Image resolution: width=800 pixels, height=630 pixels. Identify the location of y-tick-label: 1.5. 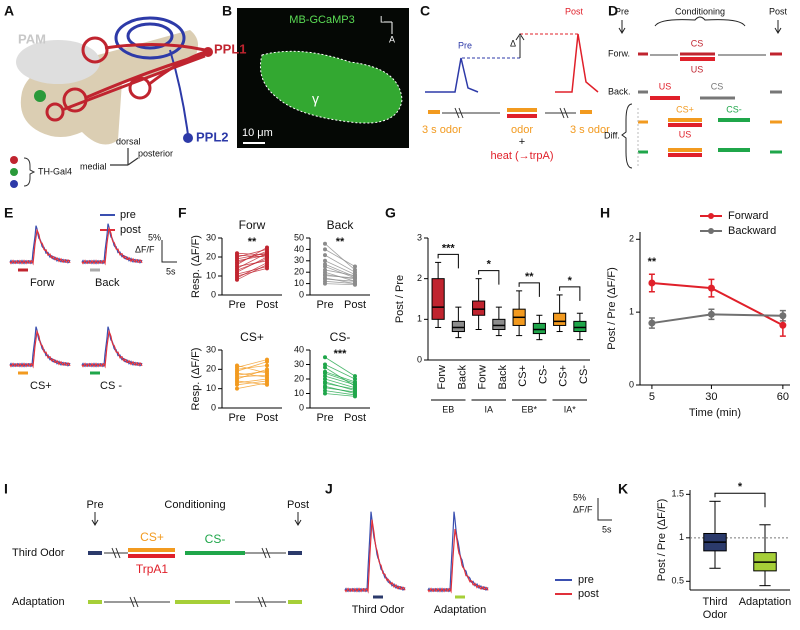
(677, 494).